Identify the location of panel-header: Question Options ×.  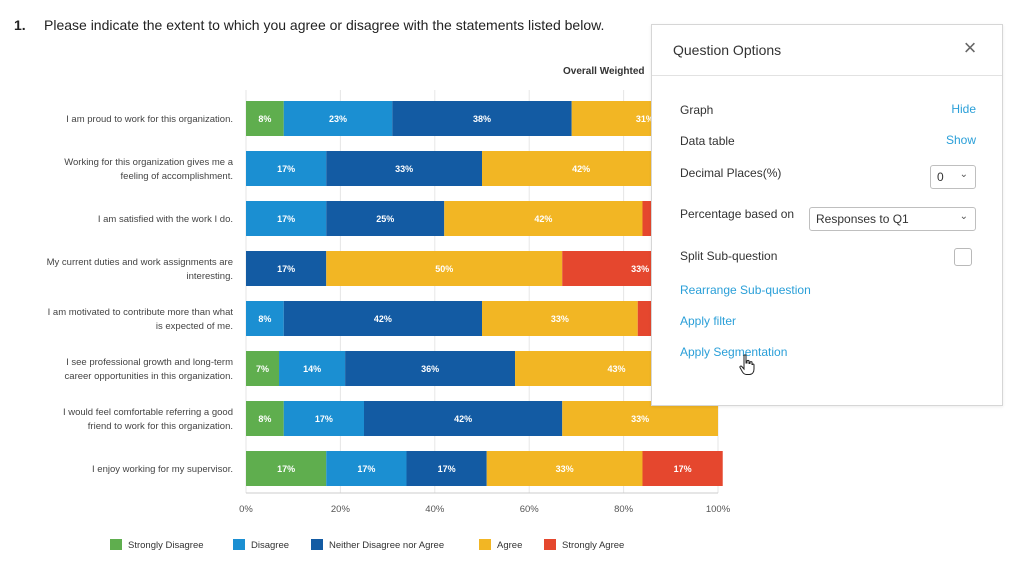
(827, 50).